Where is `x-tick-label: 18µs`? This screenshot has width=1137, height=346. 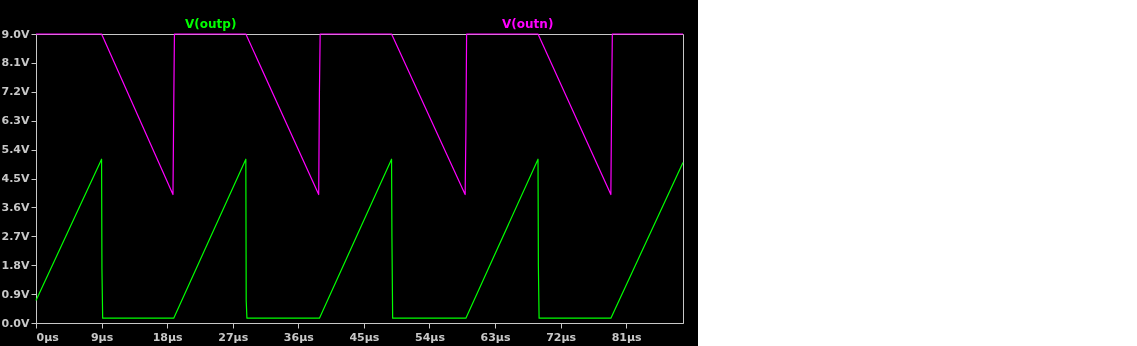 x-tick-label: 18µs is located at coordinates (168, 337).